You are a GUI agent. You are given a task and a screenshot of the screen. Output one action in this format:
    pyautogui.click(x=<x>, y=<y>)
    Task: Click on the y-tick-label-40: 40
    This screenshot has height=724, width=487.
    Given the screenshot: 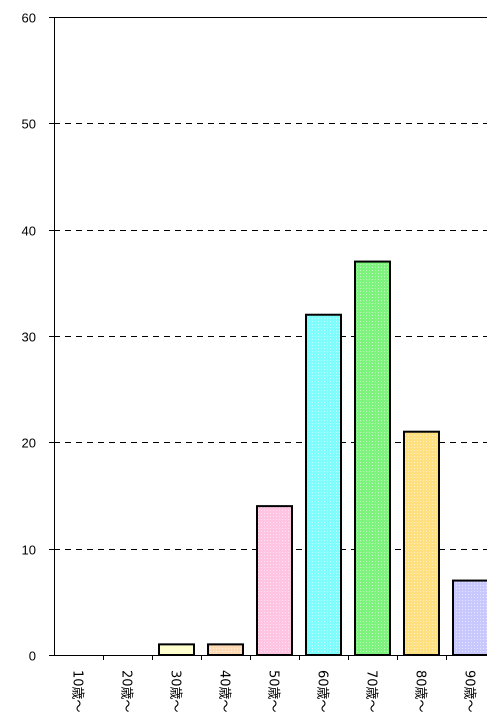 What is the action you would take?
    pyautogui.click(x=29, y=231)
    